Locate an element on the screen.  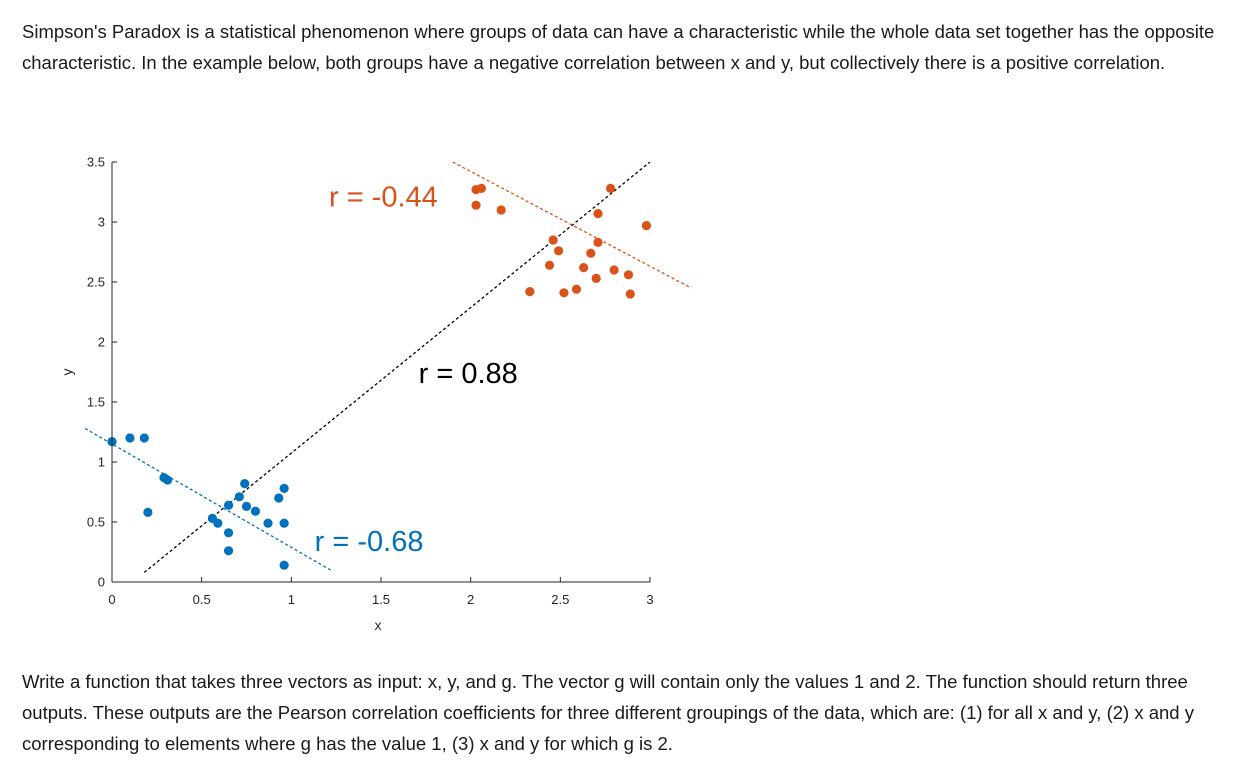
x-tick-label-5: 2.5 is located at coordinates (560, 599).